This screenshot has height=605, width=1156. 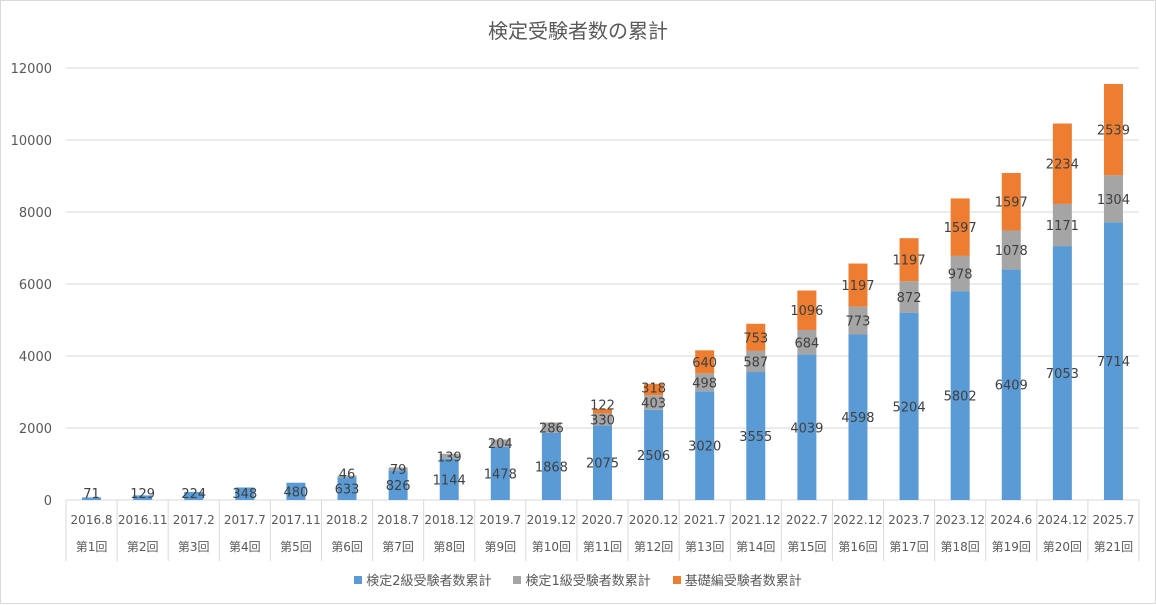 What do you see at coordinates (35, 213) in the screenshot?
I see `y-tick-label: 8000` at bounding box center [35, 213].